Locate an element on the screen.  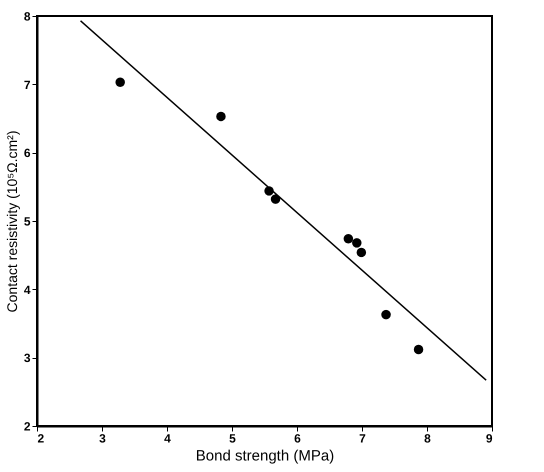
x-tick-label: 4 is located at coordinates (168, 439).